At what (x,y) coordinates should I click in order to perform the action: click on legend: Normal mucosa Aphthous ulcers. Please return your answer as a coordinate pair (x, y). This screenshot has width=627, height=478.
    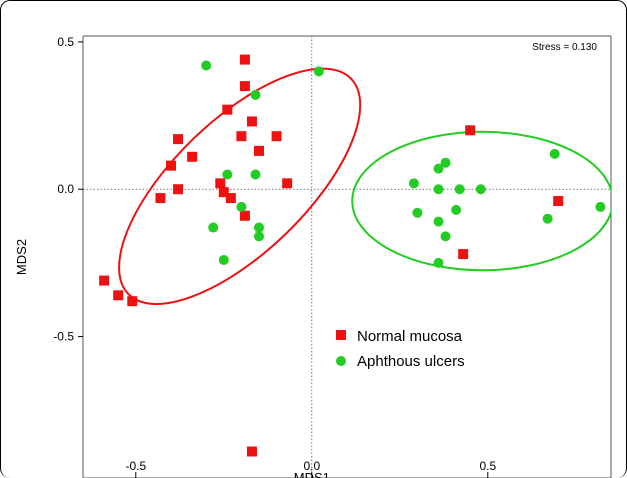
    Looking at the image, I should click on (400, 349).